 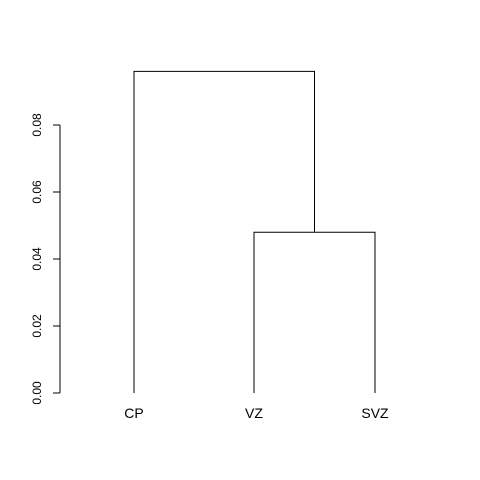 I want to click on leaf-labels: CP VZ SVZ, so click(x=256, y=413).